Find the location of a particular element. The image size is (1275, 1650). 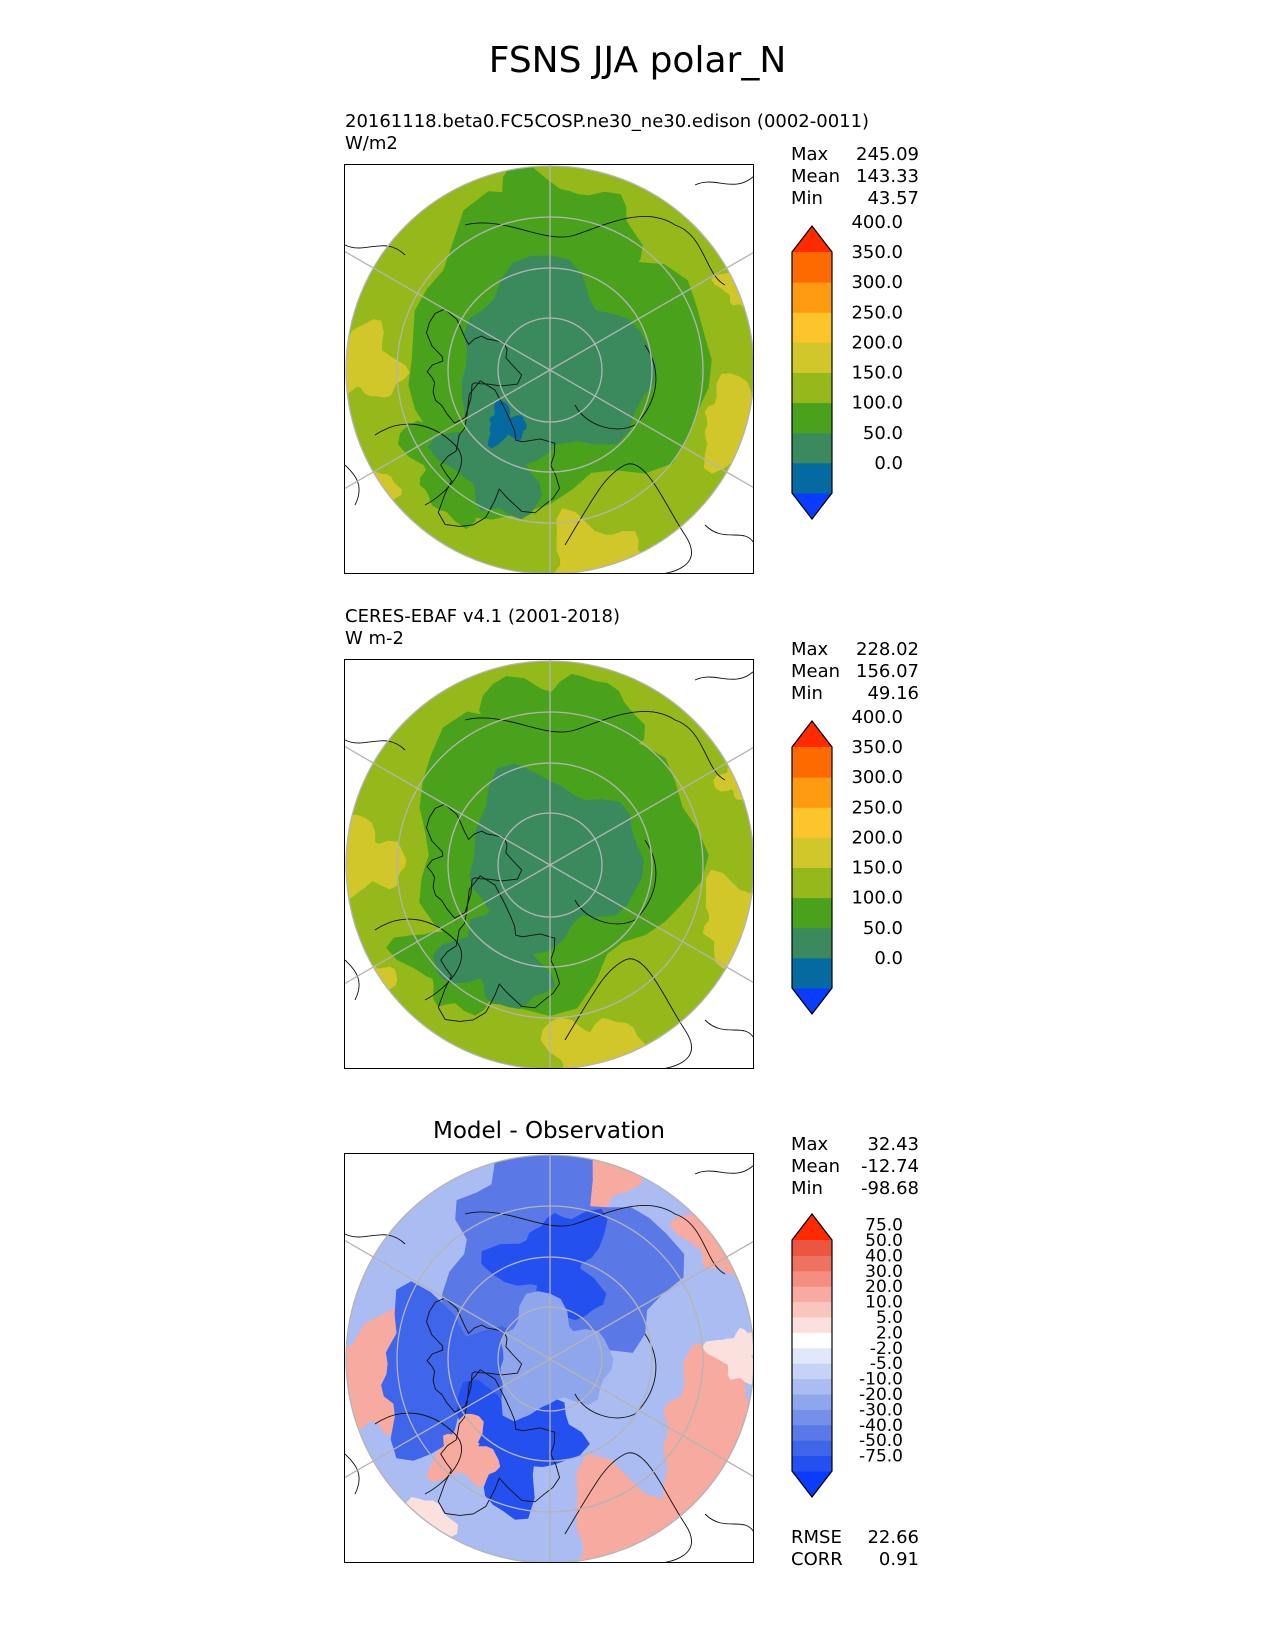

colorbar-tick-label: 40.0 is located at coordinates (884, 1256).